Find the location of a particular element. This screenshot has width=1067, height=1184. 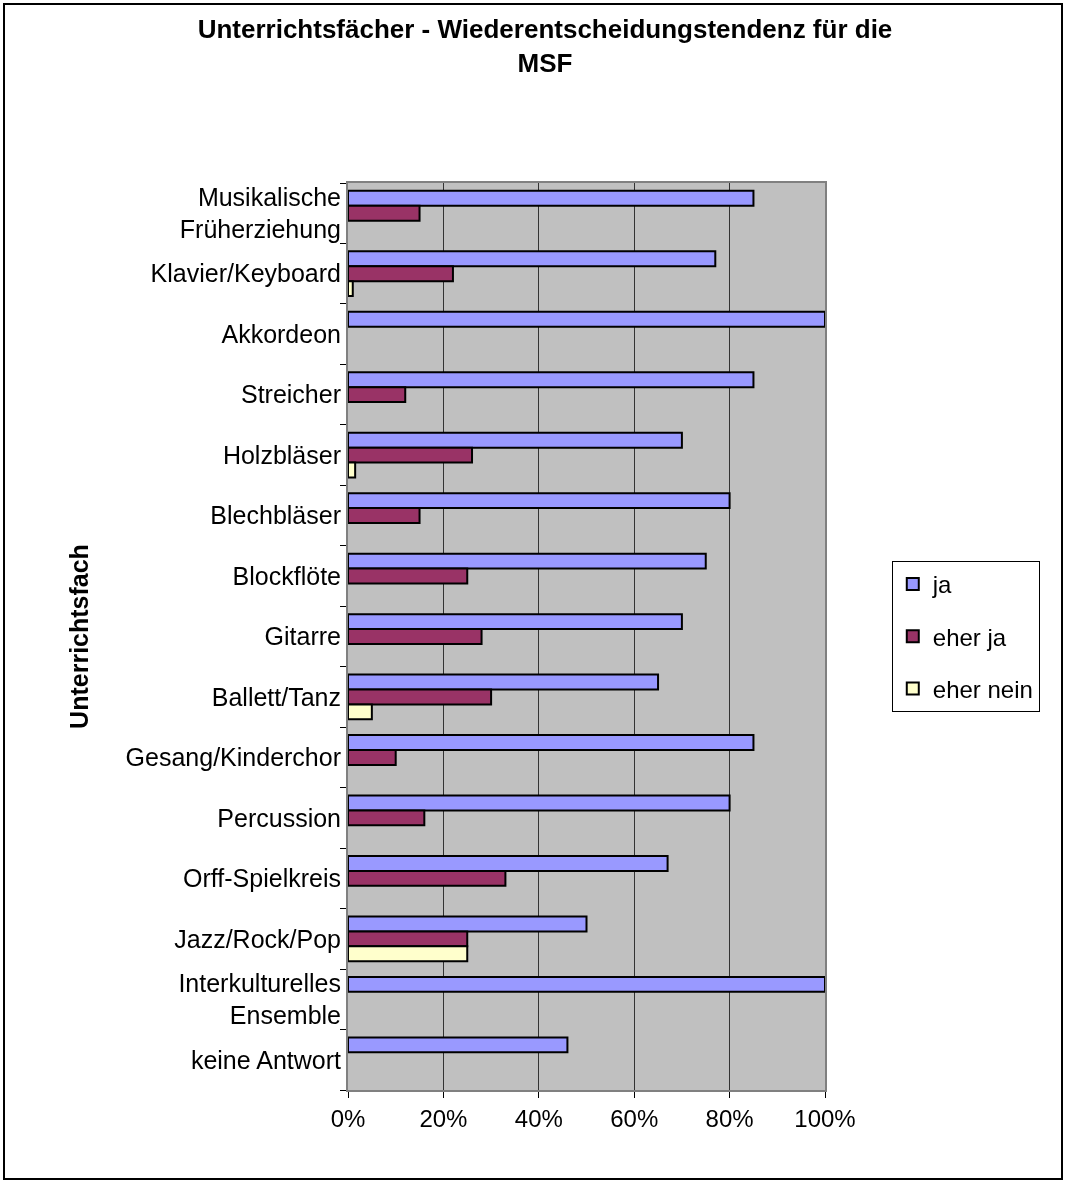

x-tick-label: 100% is located at coordinates (825, 1118).